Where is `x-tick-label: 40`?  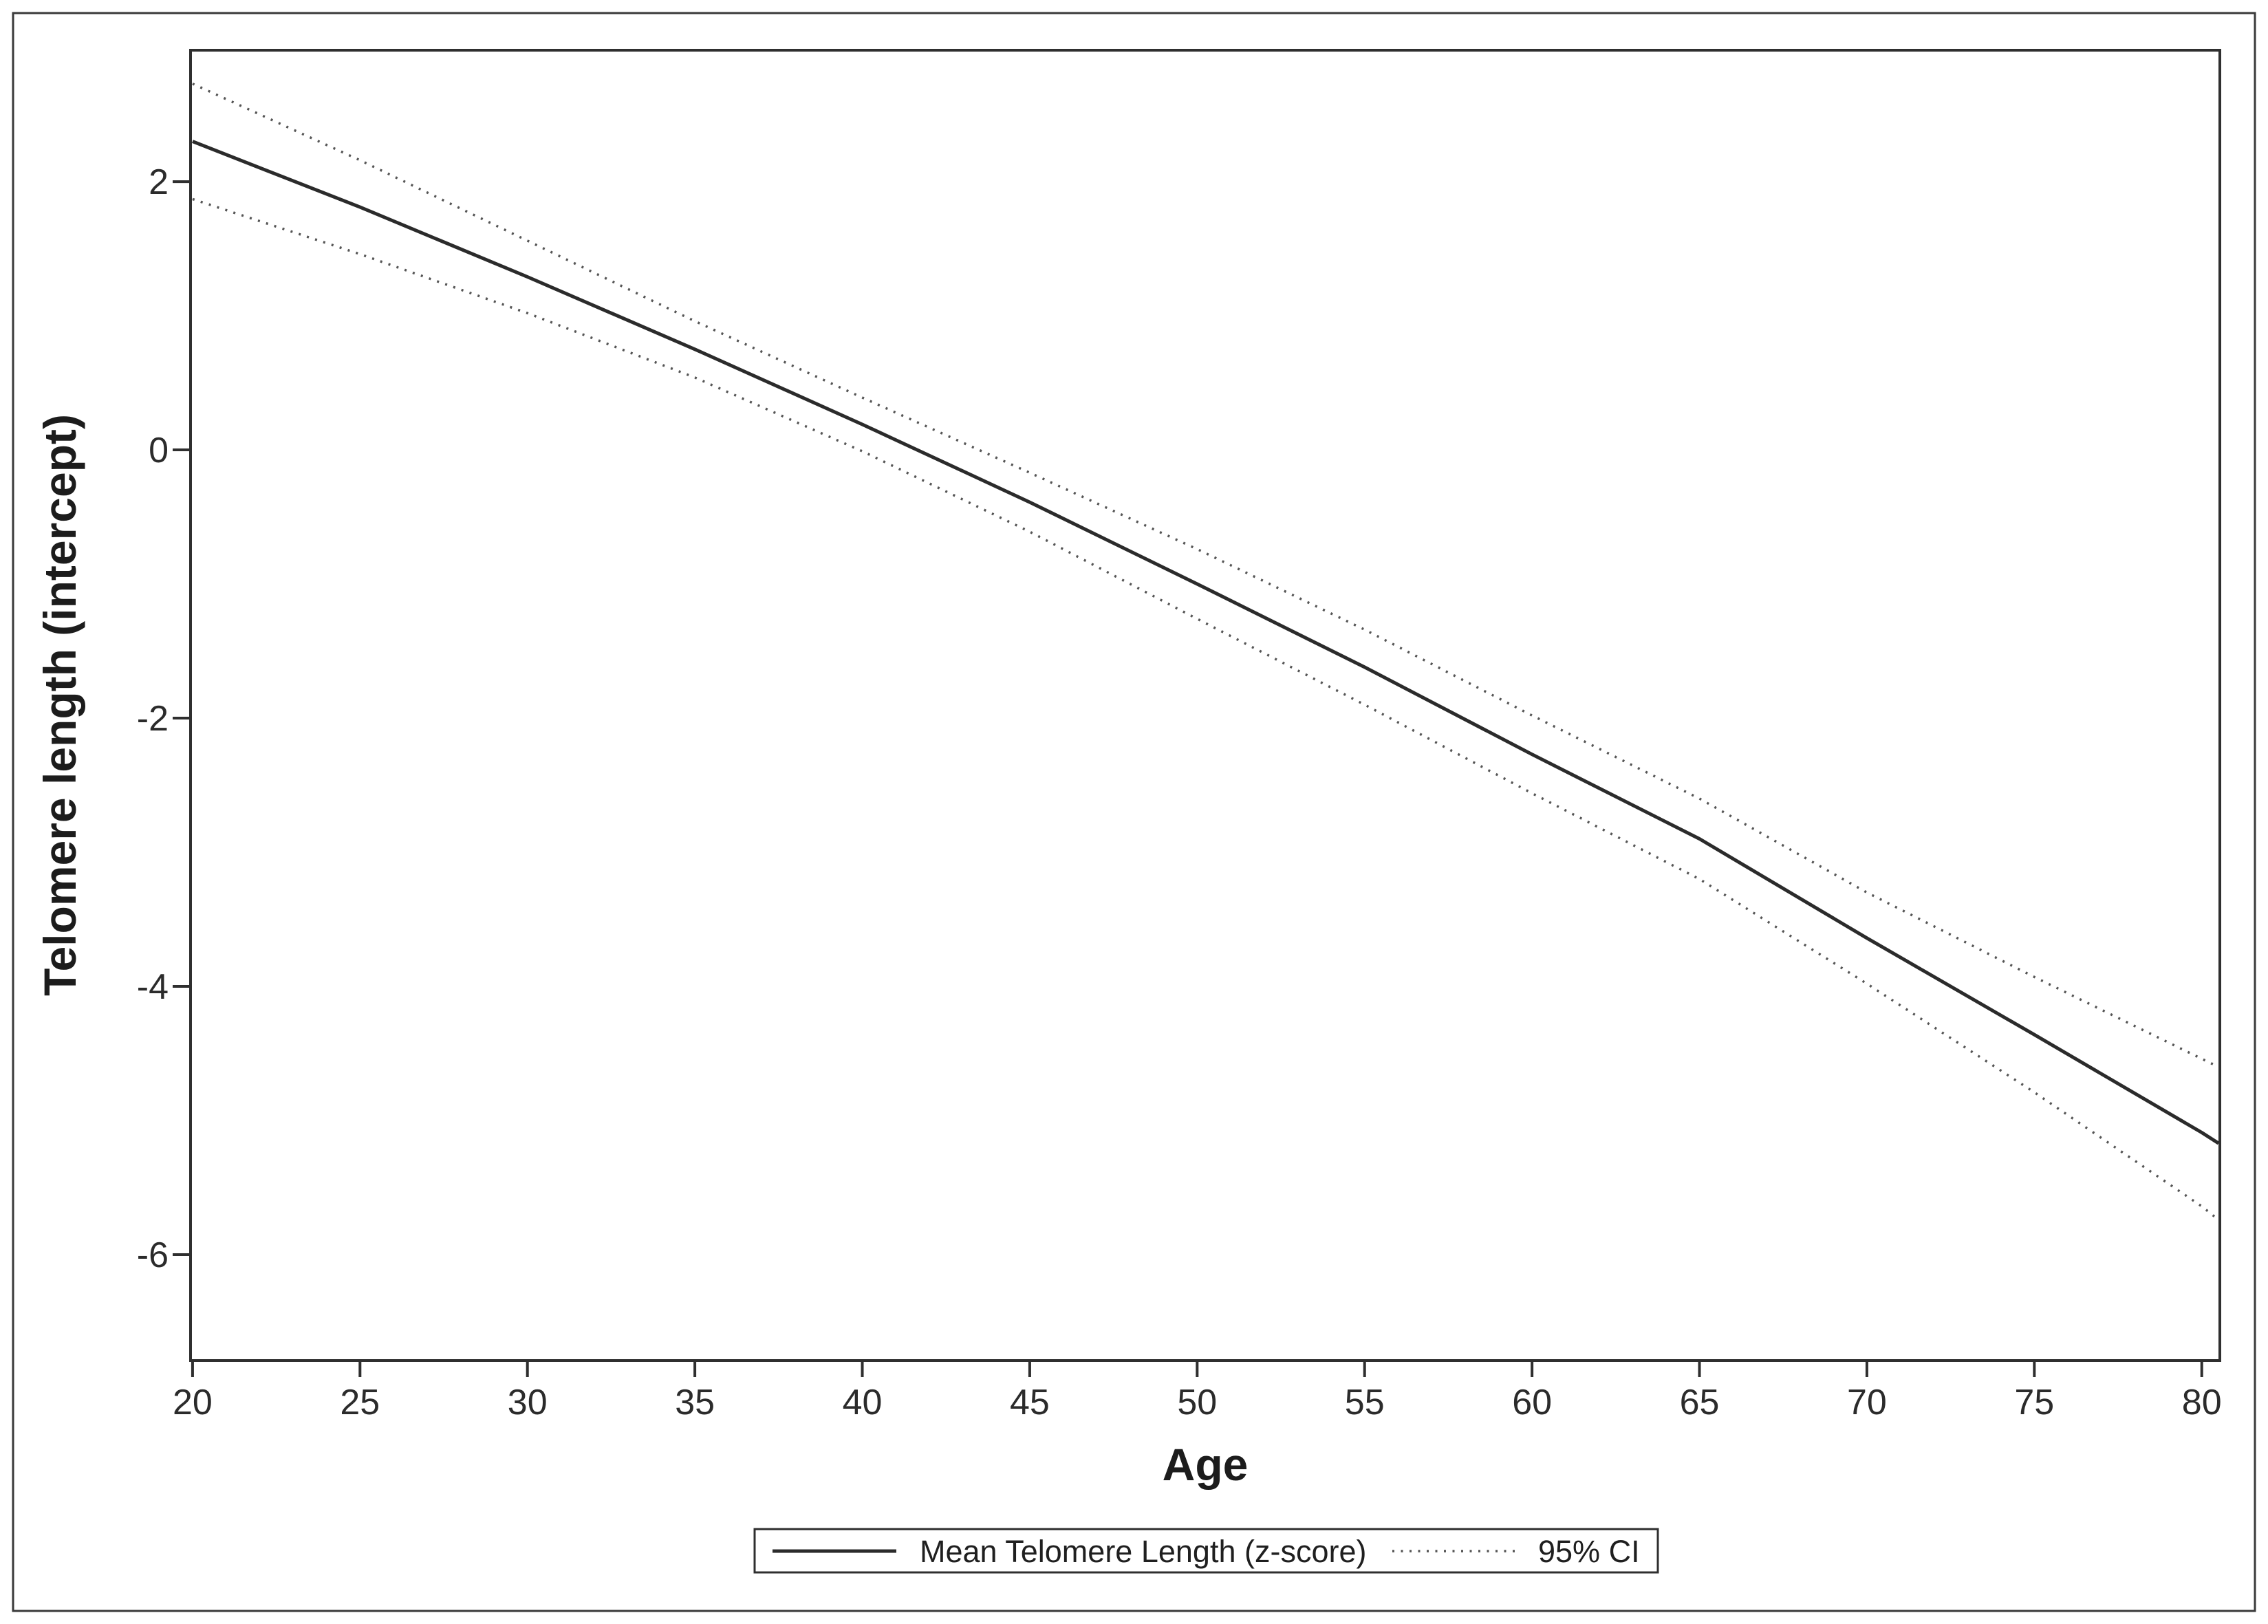
x-tick-label: 40 is located at coordinates (863, 1402).